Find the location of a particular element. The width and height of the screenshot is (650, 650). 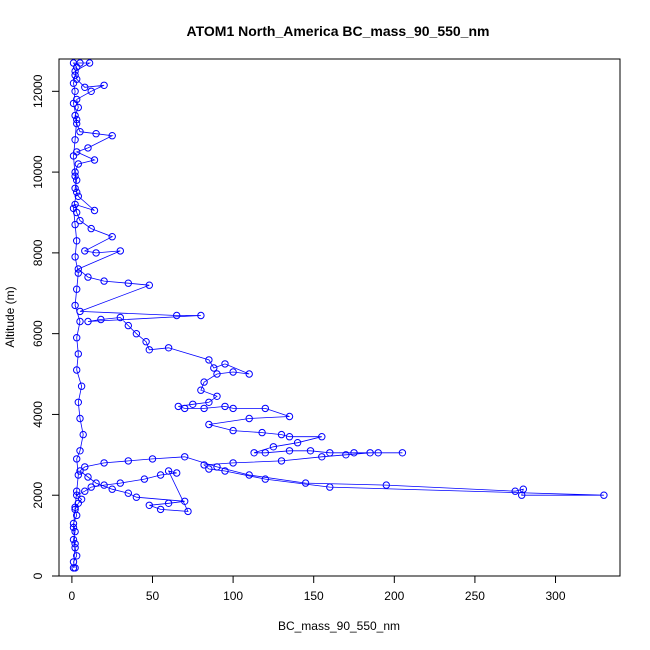

y-tick-label: 0 is located at coordinates (38, 575).